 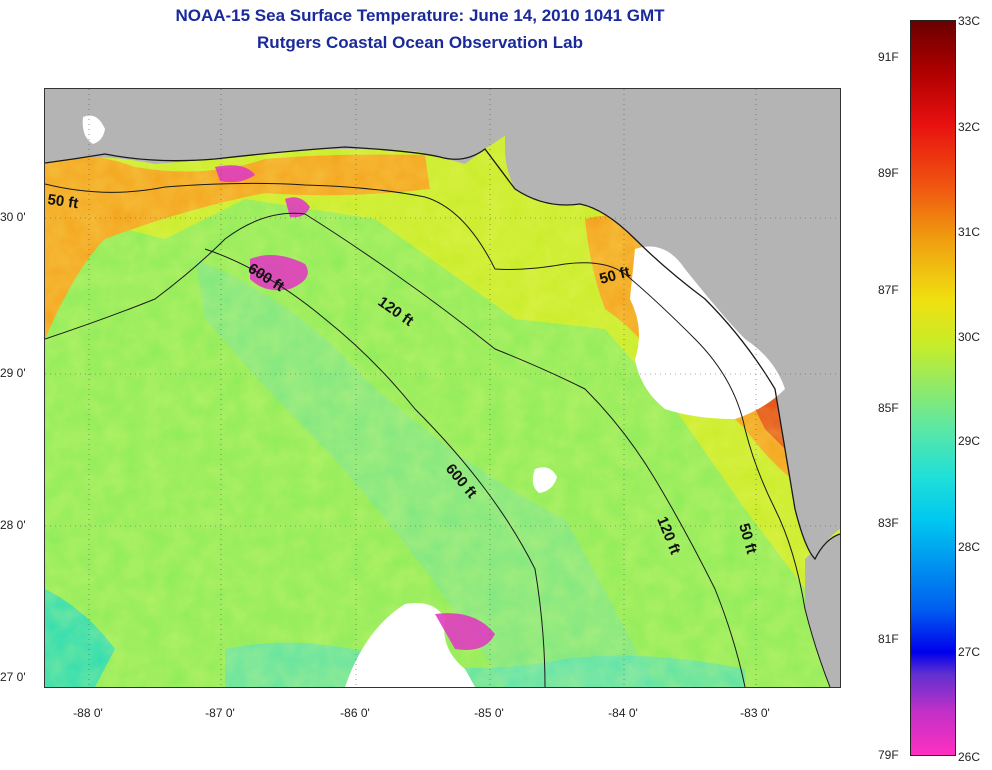 What do you see at coordinates (888, 755) in the screenshot?
I see `colorbar-f-79: 79F` at bounding box center [888, 755].